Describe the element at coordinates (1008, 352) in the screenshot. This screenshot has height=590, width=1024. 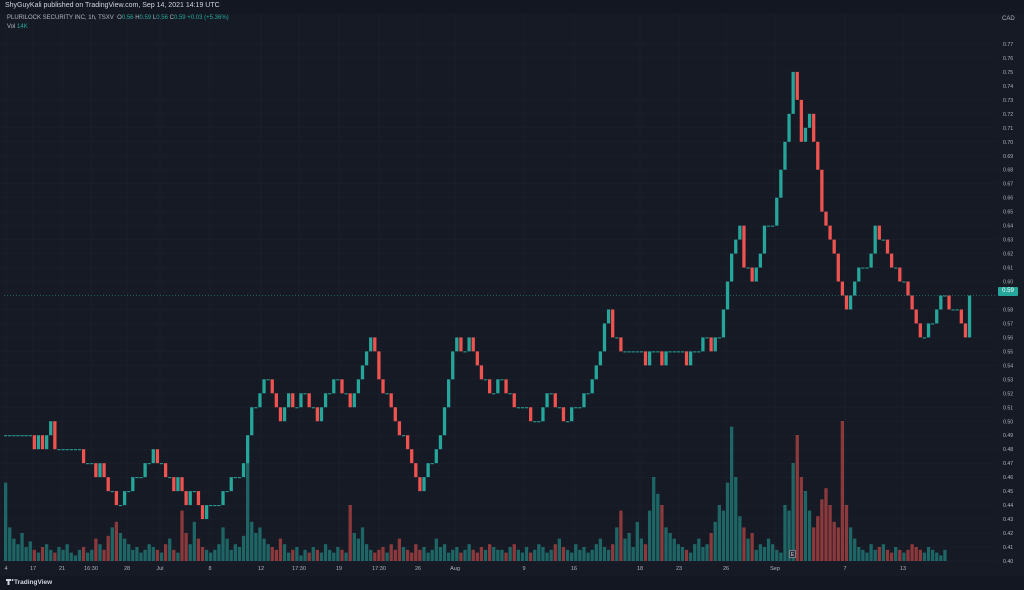
I see `price-tick-label: 0.55` at that location.